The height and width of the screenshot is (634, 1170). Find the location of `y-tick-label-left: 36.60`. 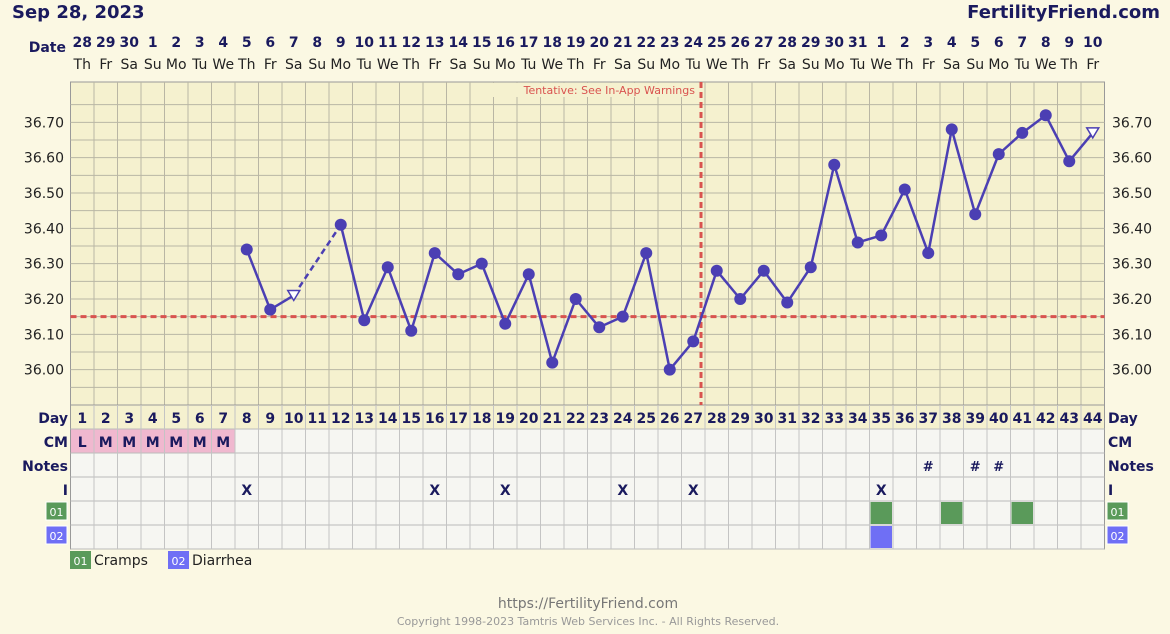

y-tick-label-left: 36.60 is located at coordinates (44, 159).